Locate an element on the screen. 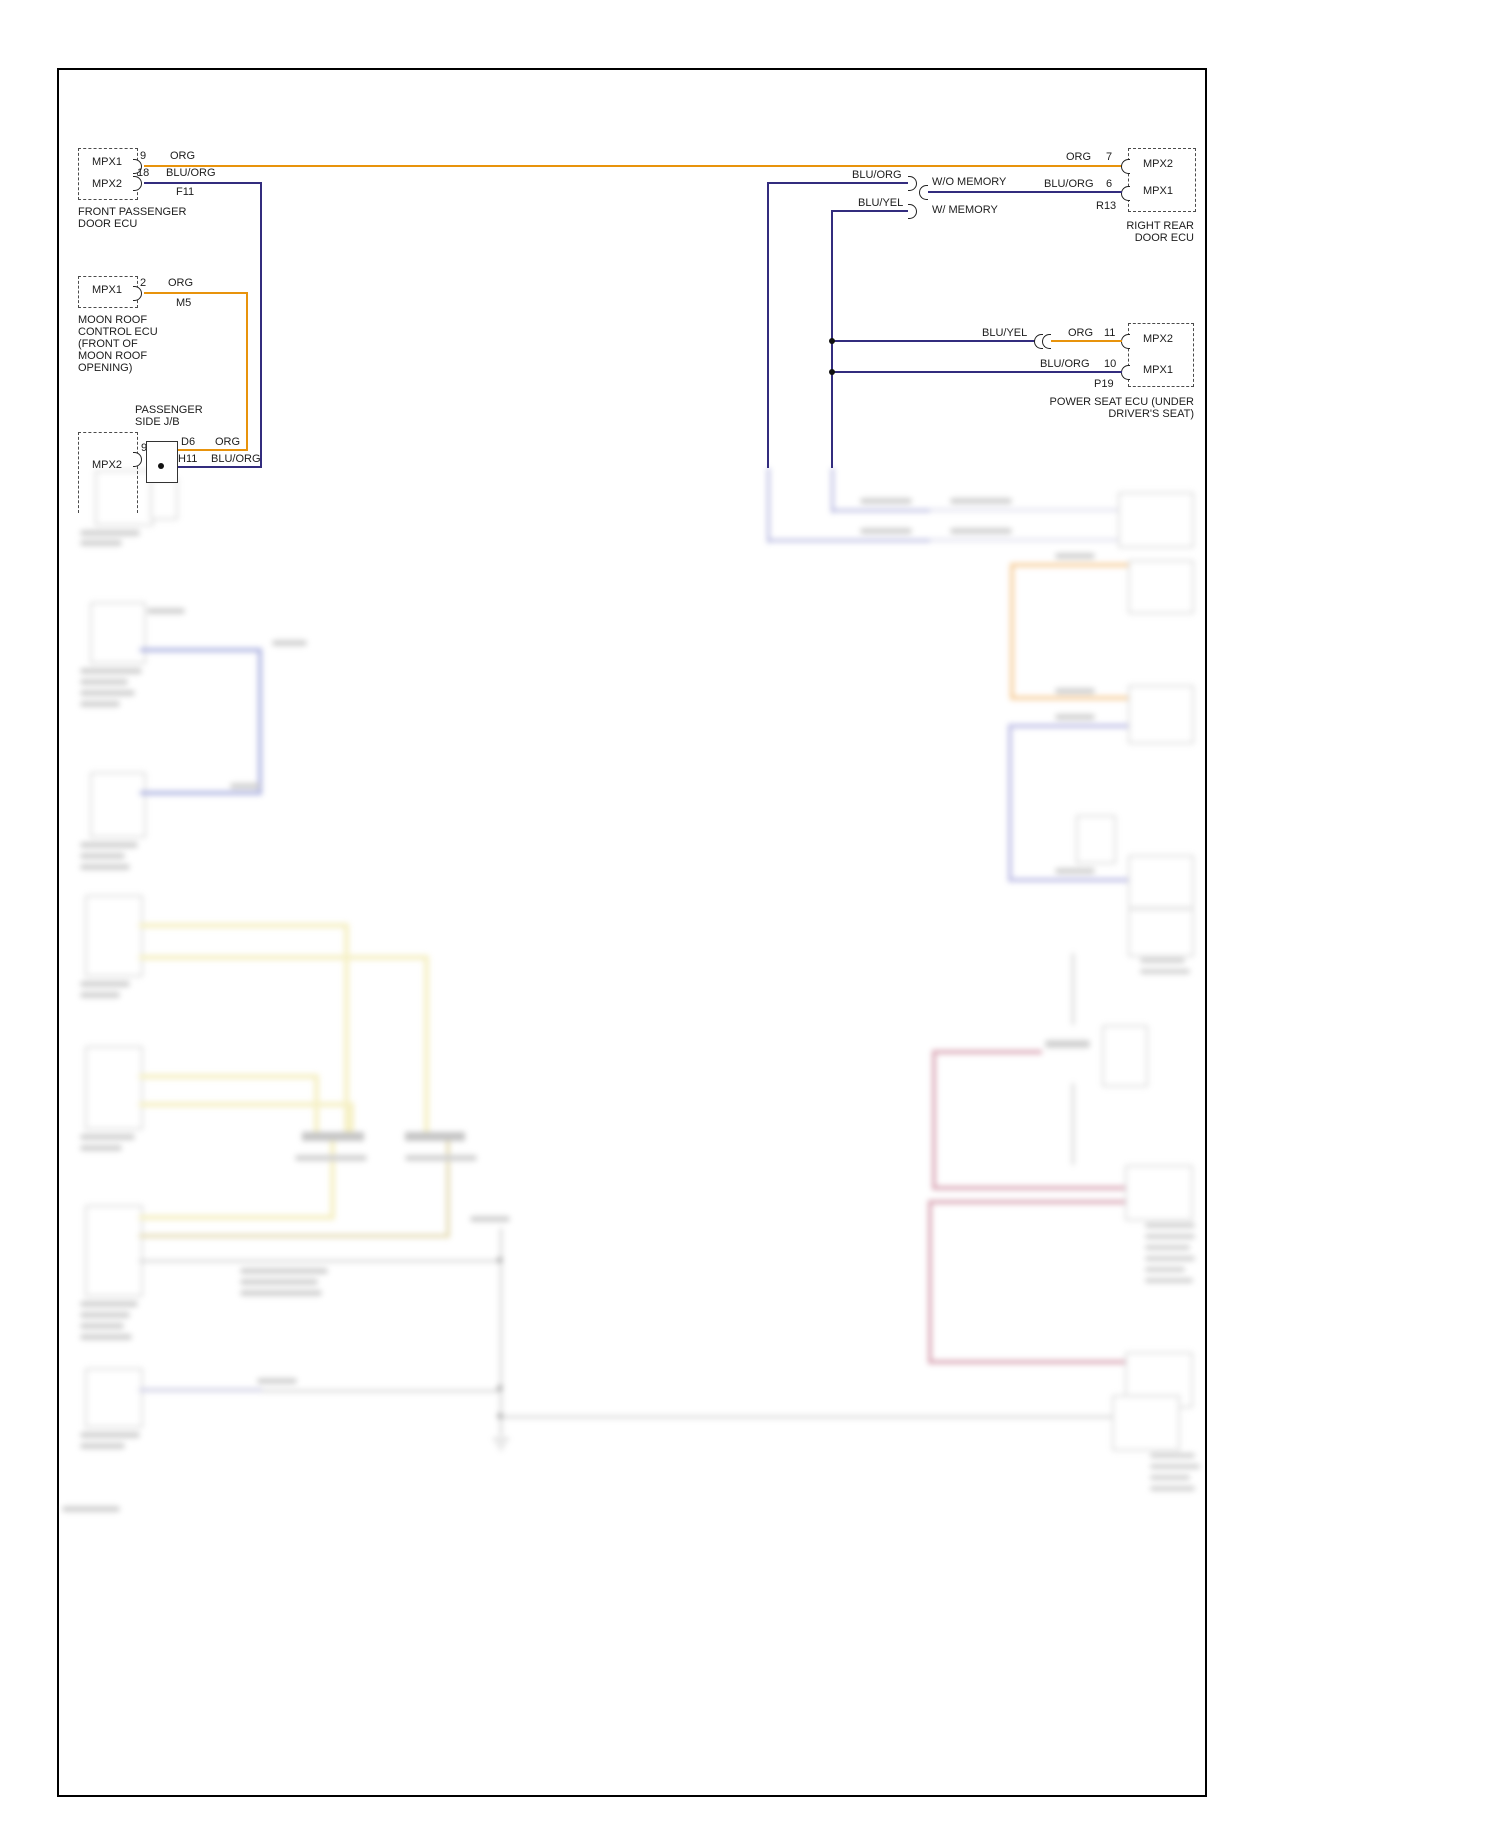  component-name: CONTROL ECU is located at coordinates (118, 332).